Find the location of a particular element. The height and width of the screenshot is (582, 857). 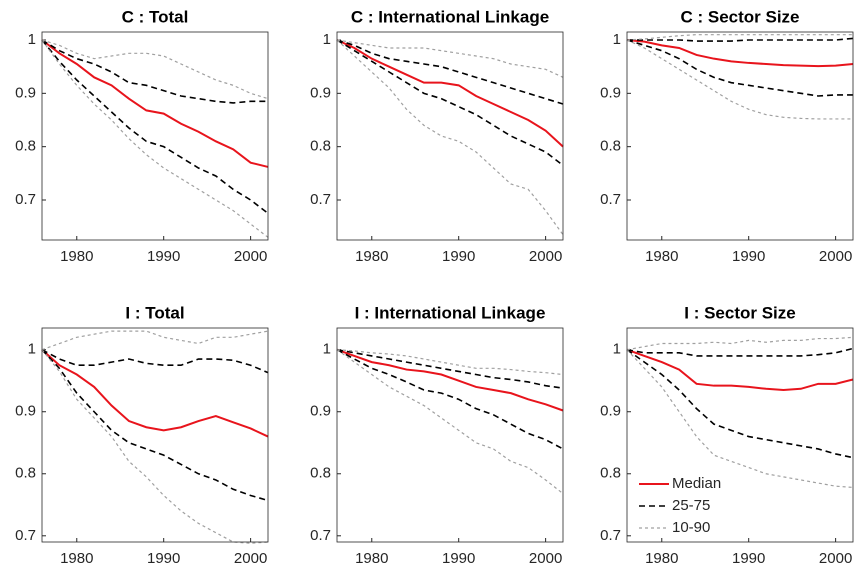

panel-title: C : Sector Size is located at coordinates (739, 16).